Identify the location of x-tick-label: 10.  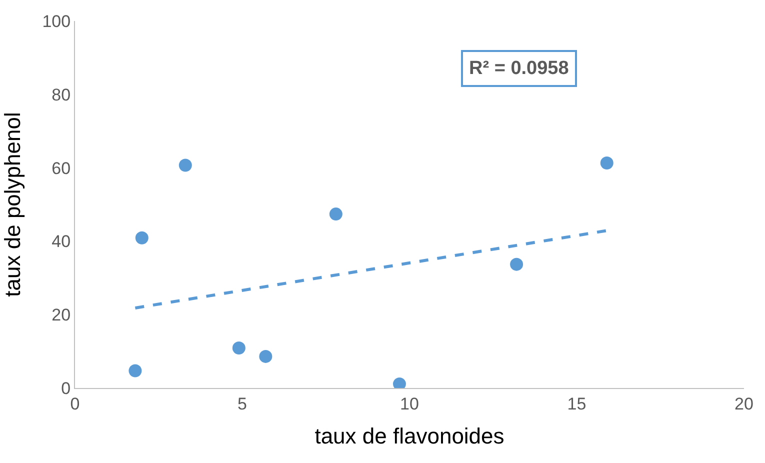
(409, 404).